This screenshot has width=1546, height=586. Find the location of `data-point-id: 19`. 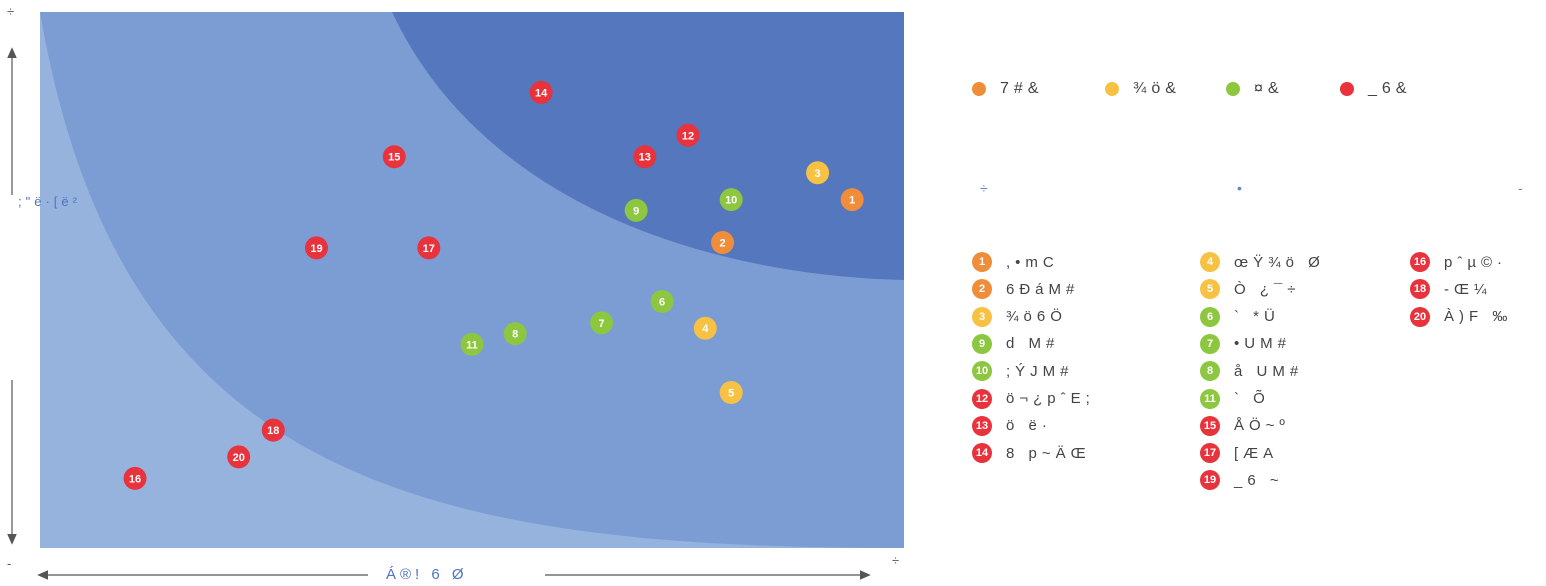

data-point-id: 19 is located at coordinates (316, 249).